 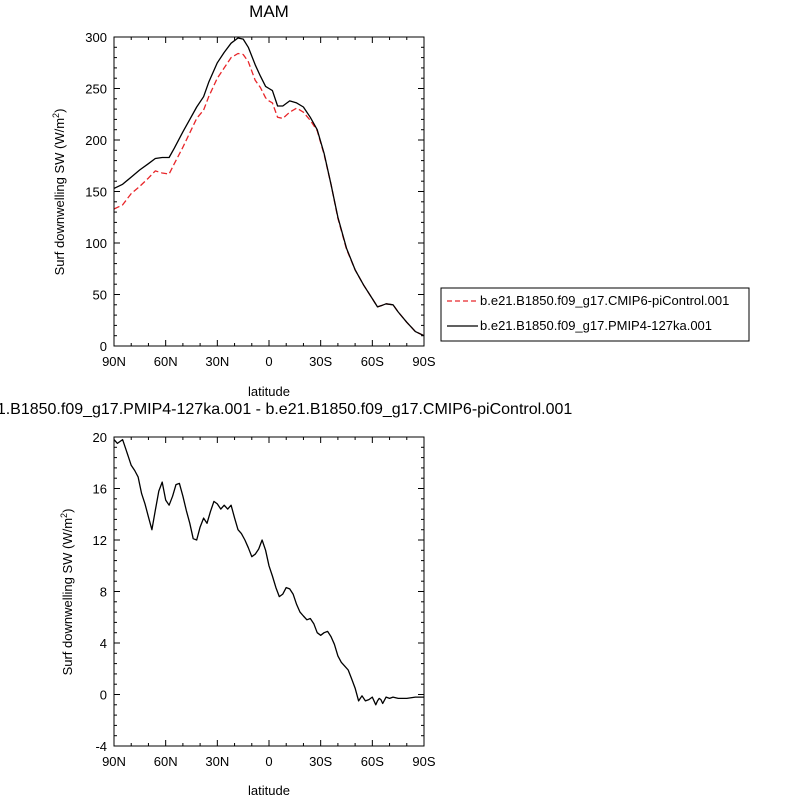 I want to click on y-tick-label: 150, so click(x=96, y=192).